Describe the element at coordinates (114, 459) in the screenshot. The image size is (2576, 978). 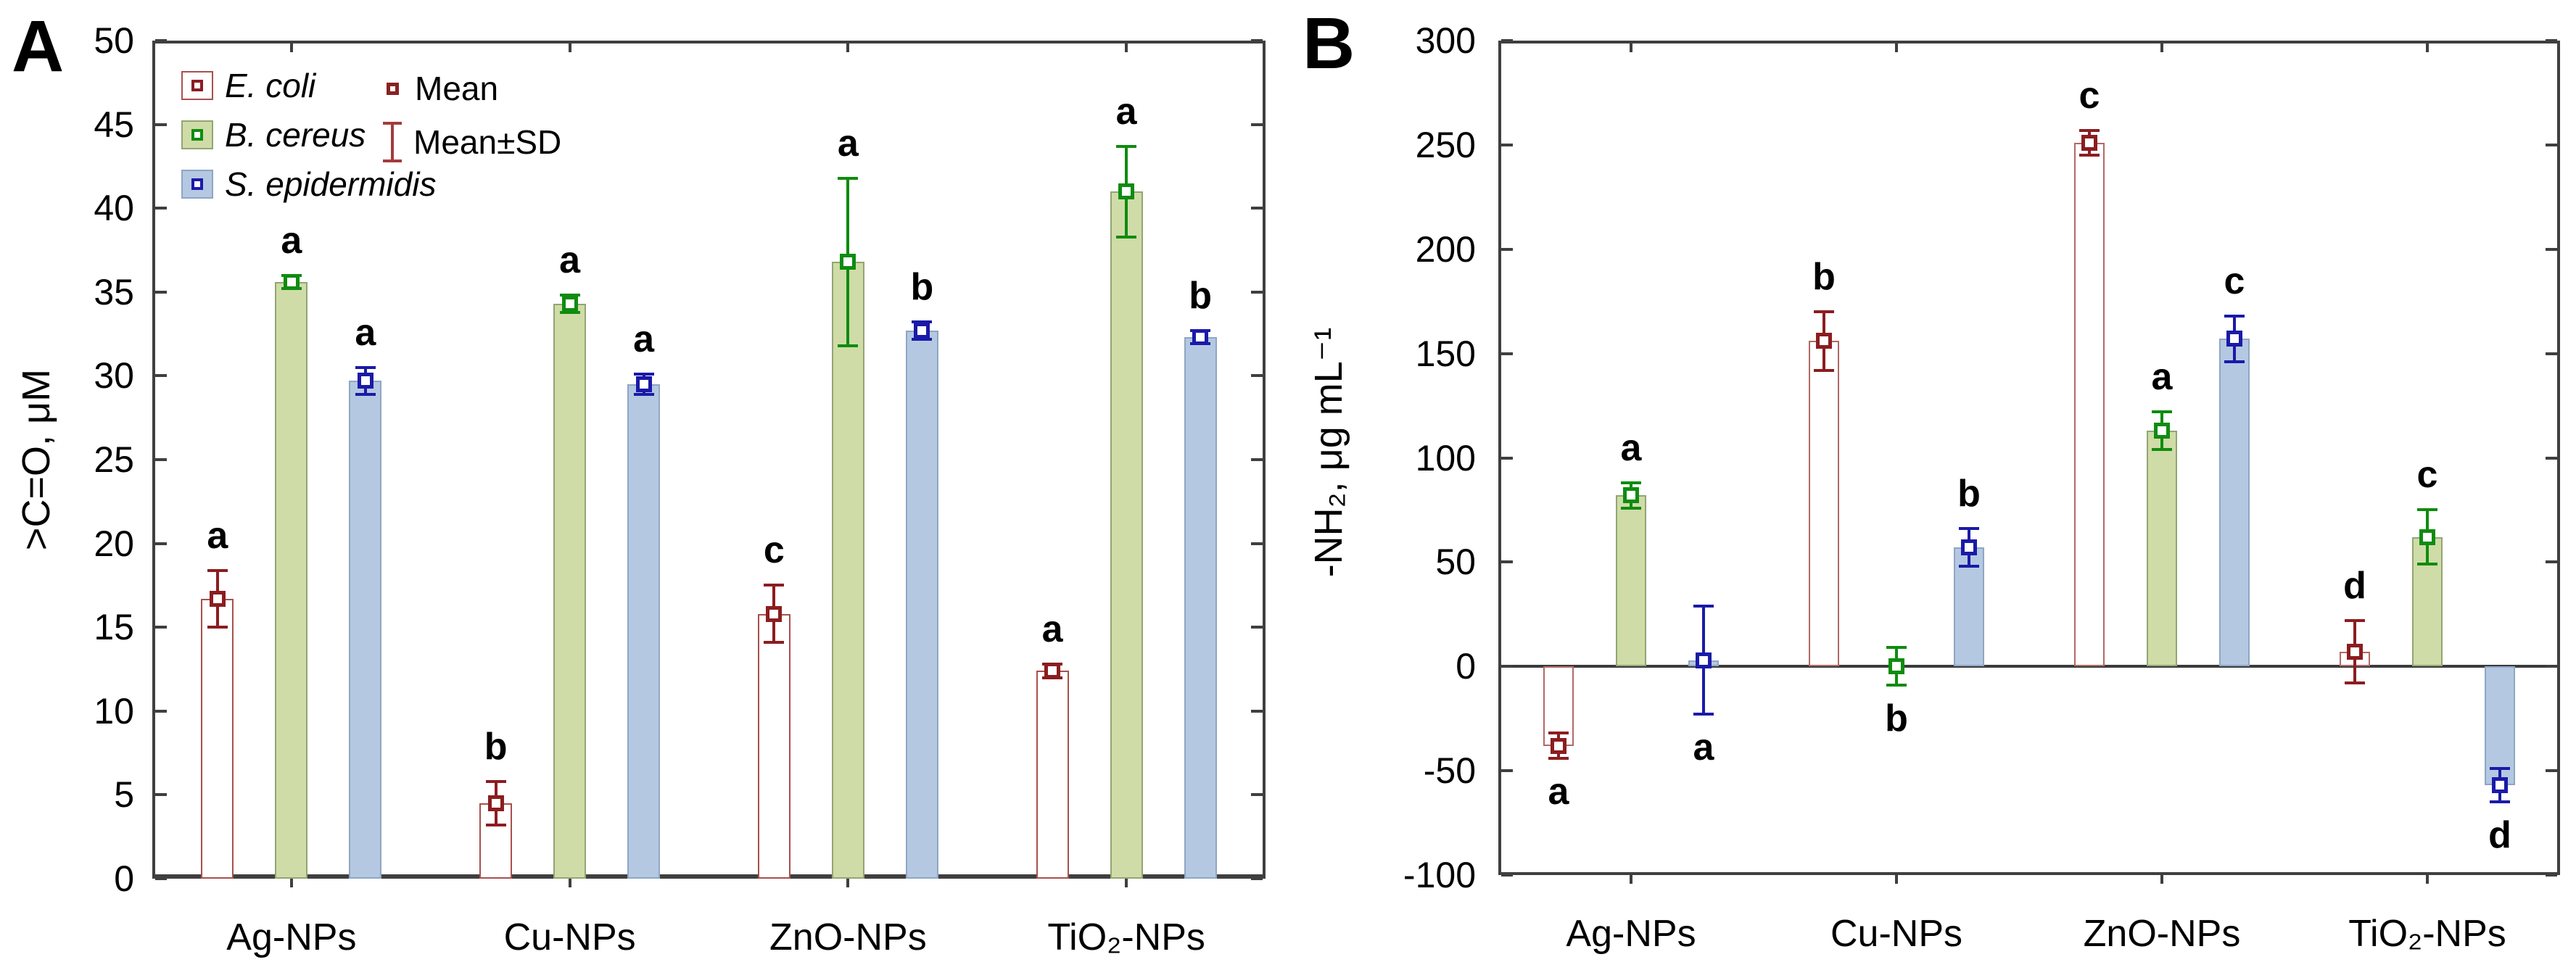
I see `y-tick-label: 25` at that location.